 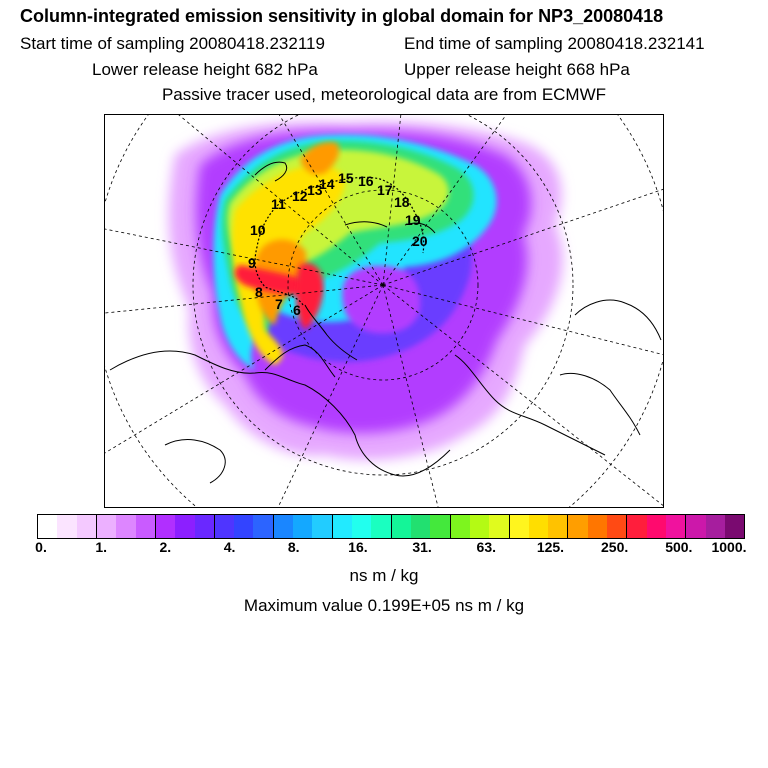 What do you see at coordinates (279, 304) in the screenshot?
I see `track-label: 7` at bounding box center [279, 304].